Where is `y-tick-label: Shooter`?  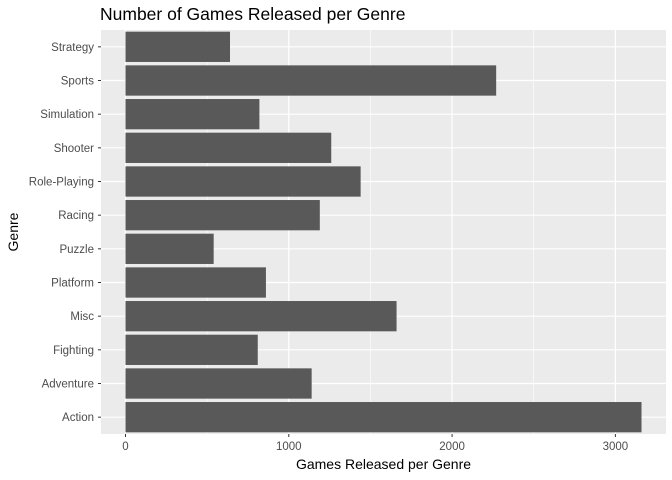
y-tick-label: Shooter is located at coordinates (74, 149).